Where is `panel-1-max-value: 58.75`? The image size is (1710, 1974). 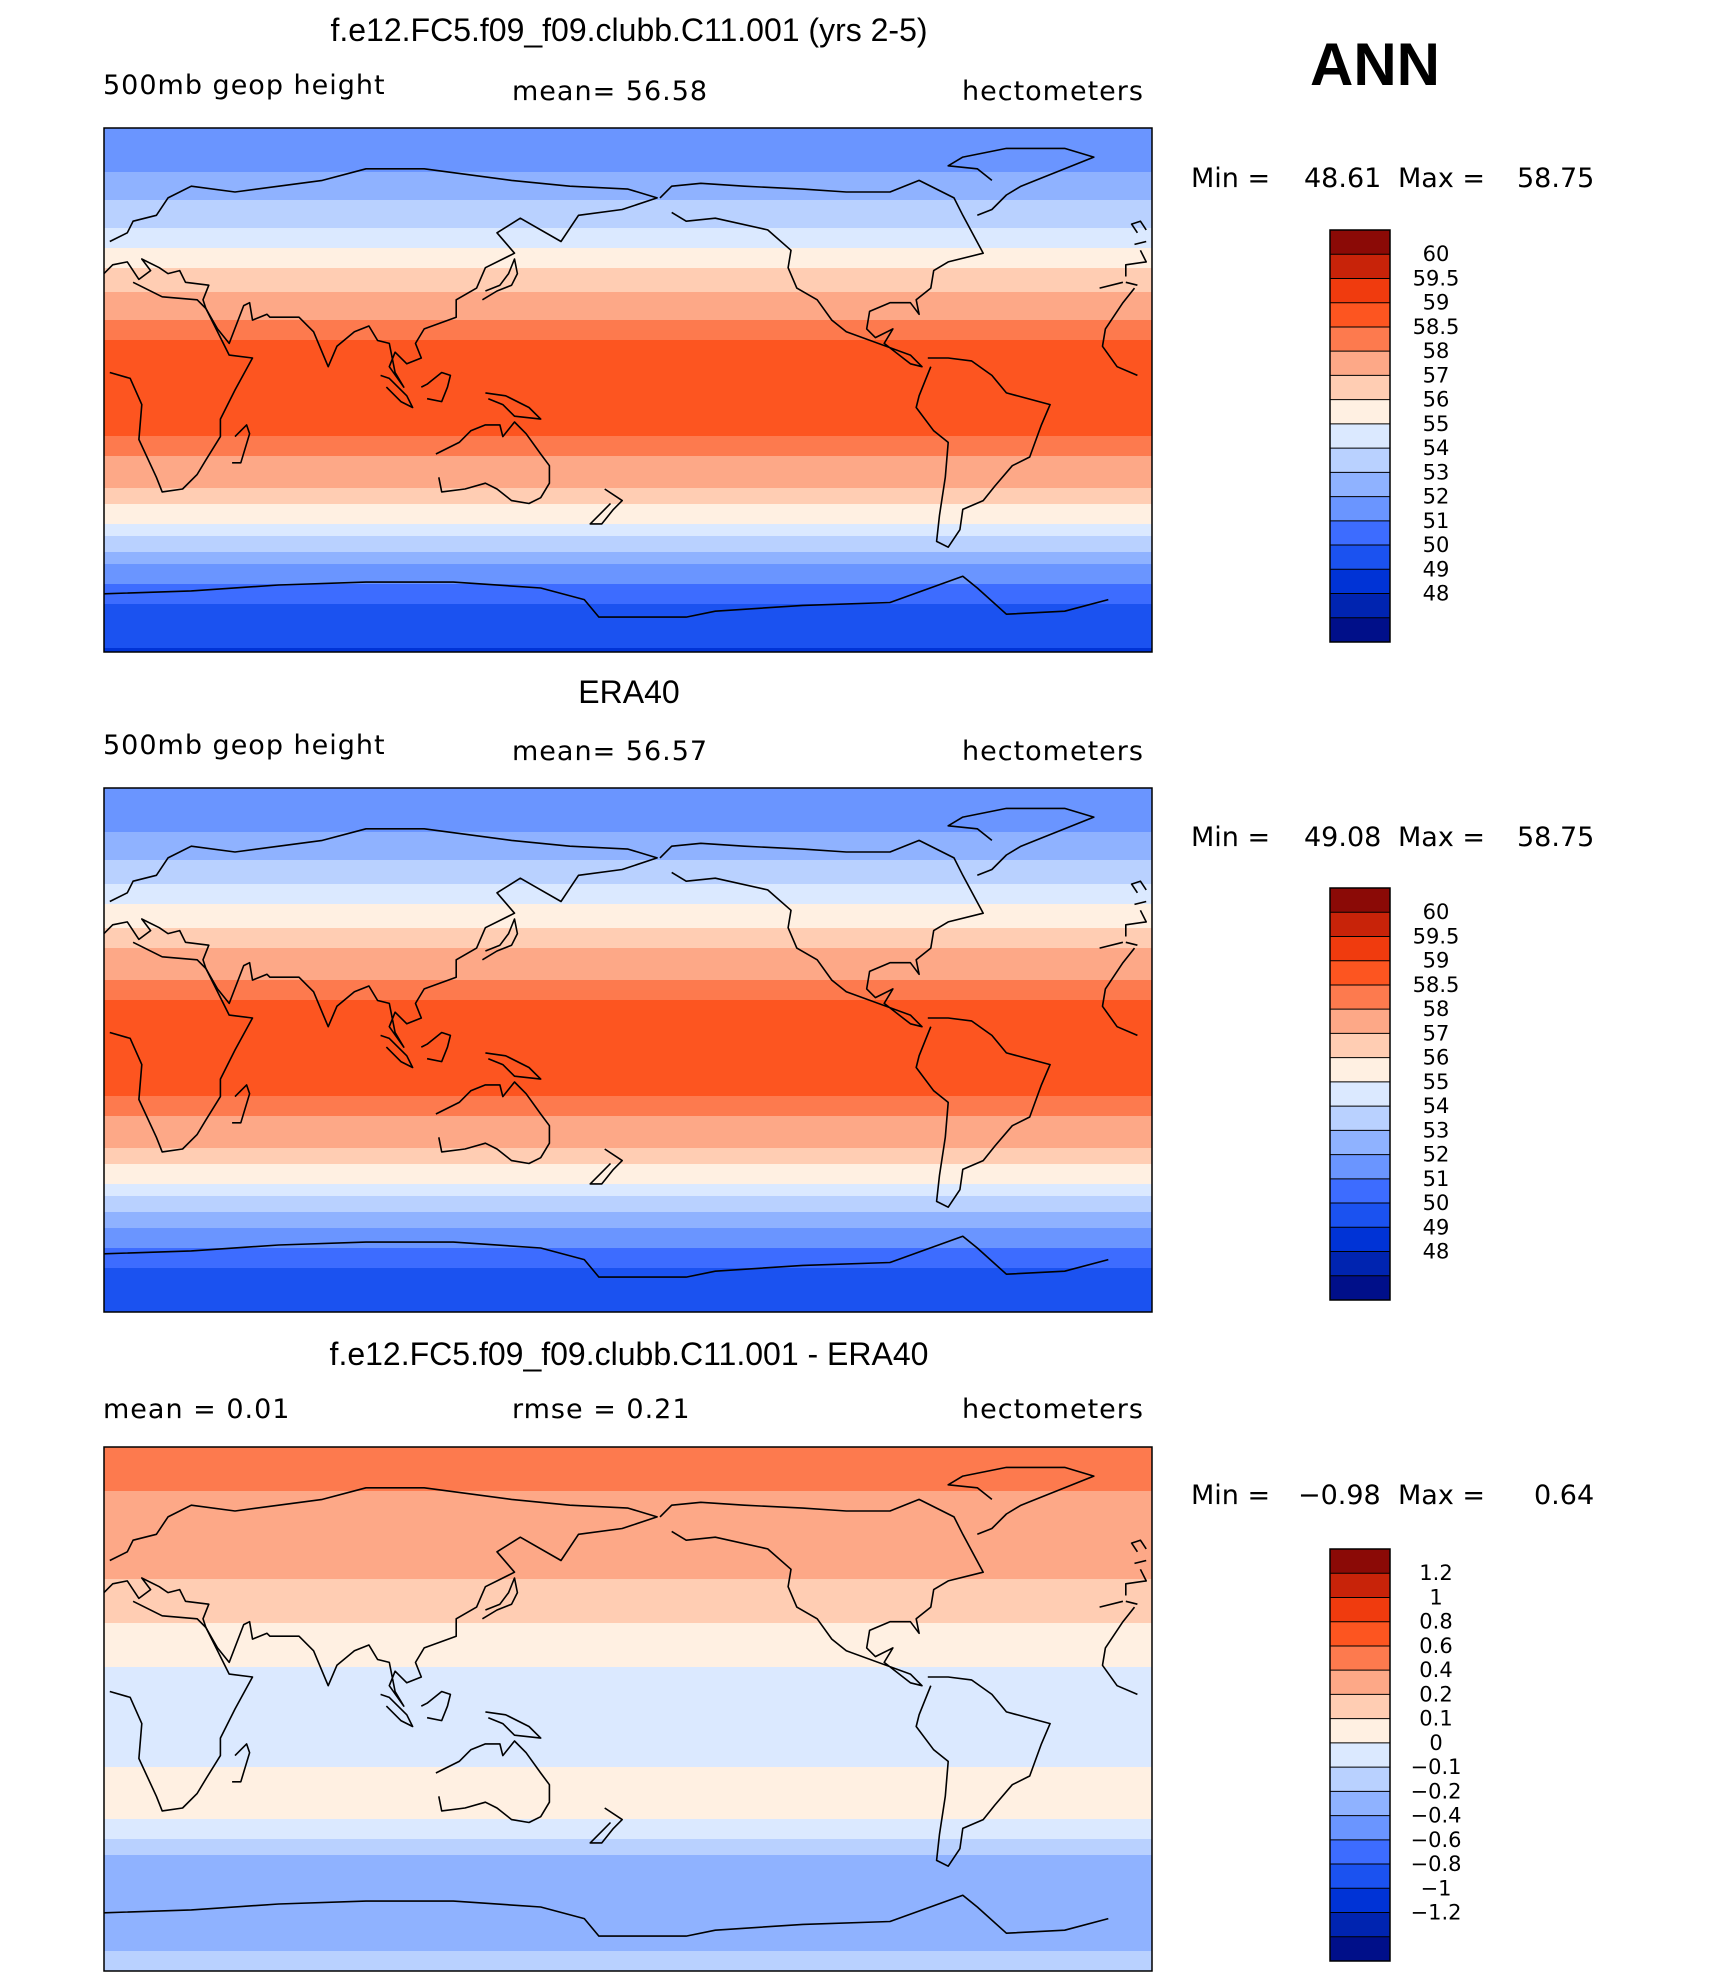 panel-1-max-value: 58.75 is located at coordinates (1556, 178).